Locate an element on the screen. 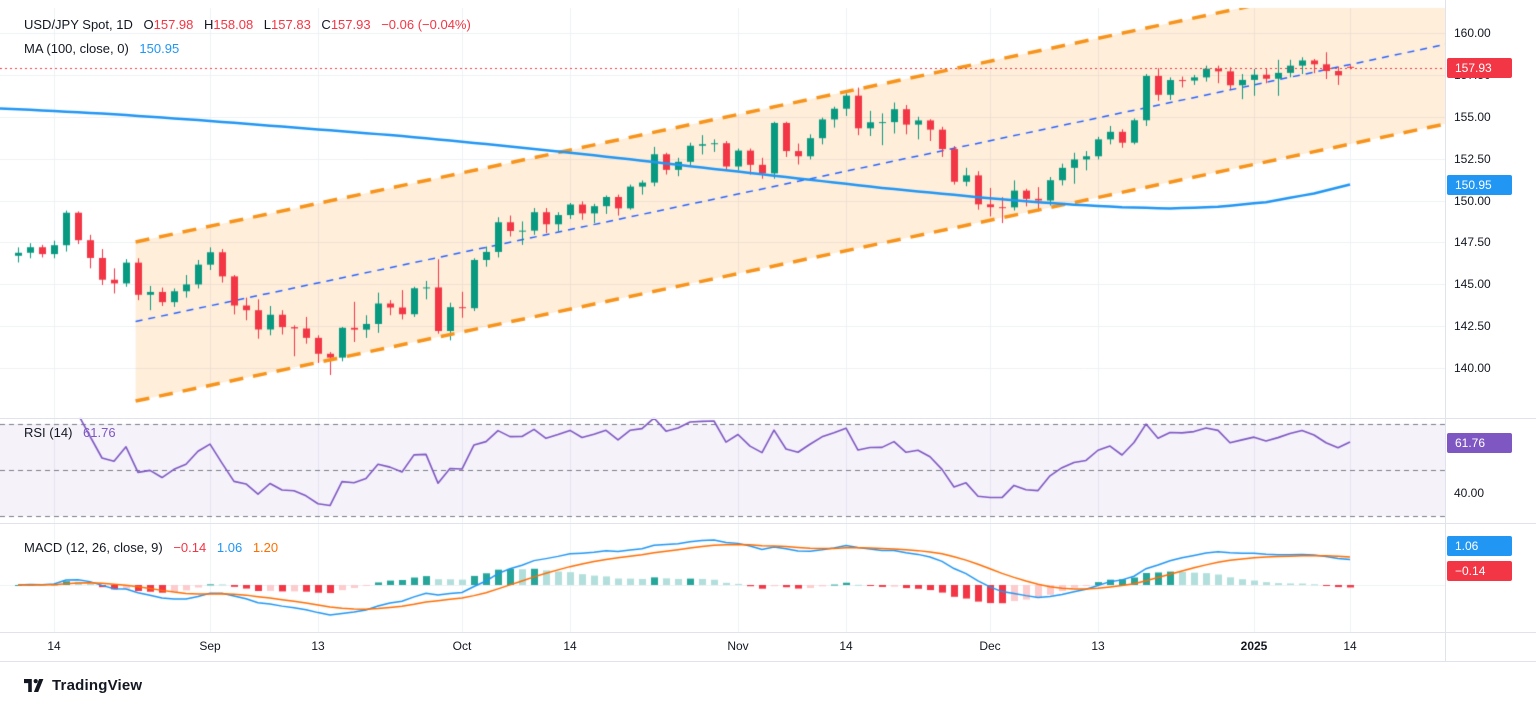 The image size is (1536, 711). open-value: 157.98 is located at coordinates (173, 24).